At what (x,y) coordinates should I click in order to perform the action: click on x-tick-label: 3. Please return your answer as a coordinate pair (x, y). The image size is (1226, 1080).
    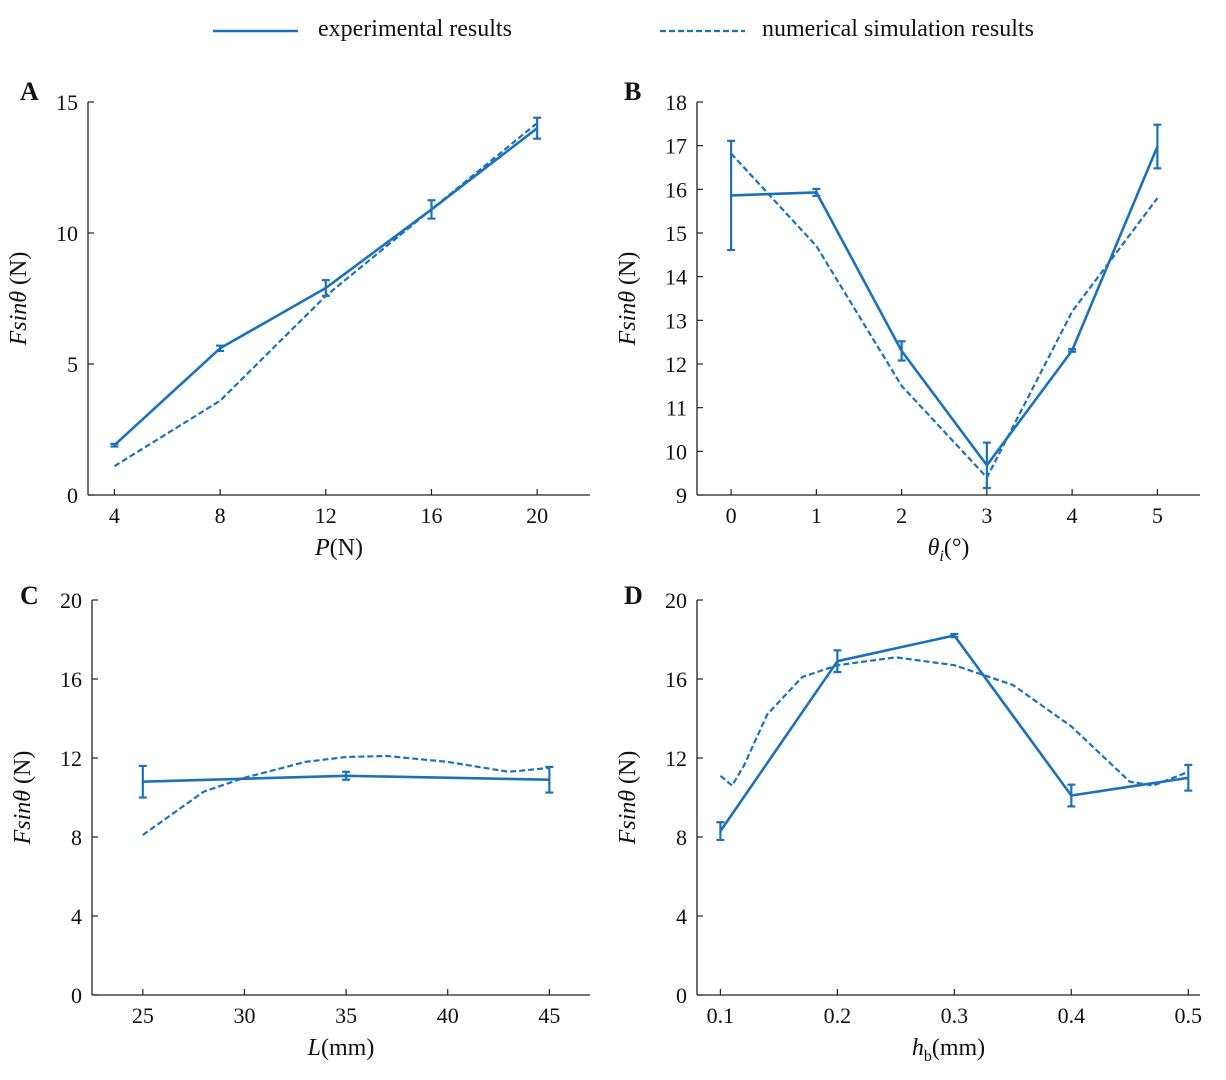
    Looking at the image, I should click on (986, 515).